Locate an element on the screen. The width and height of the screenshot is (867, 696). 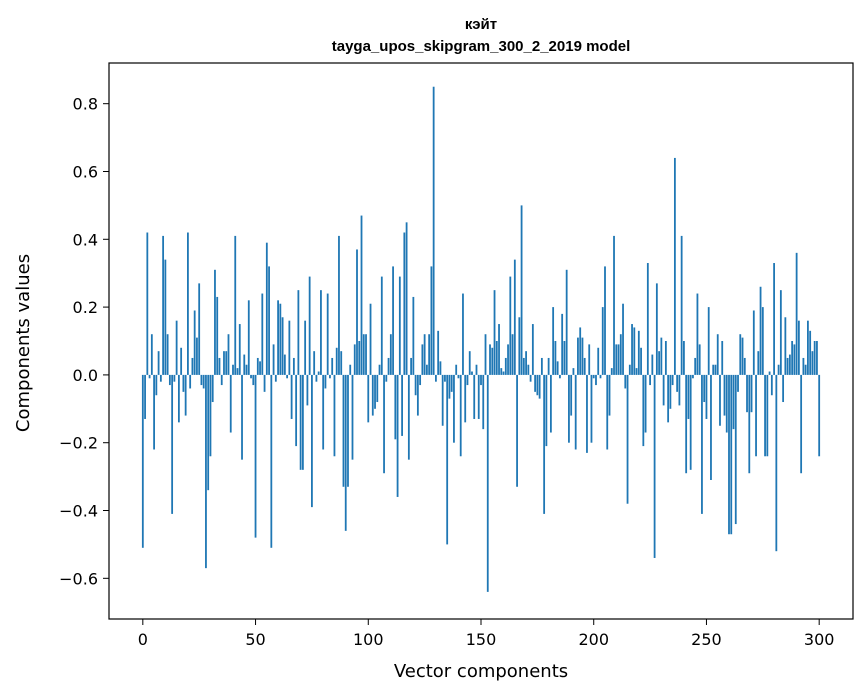
y-tick-label: 0.6 is located at coordinates (85, 171).